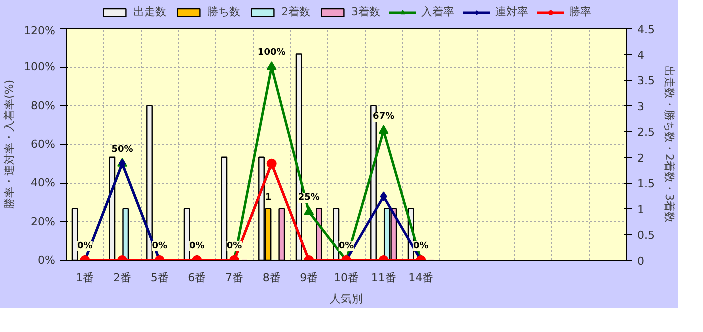 The height and width of the screenshot is (332, 703). I want to click on y2-tick-label: 1, so click(641, 209).